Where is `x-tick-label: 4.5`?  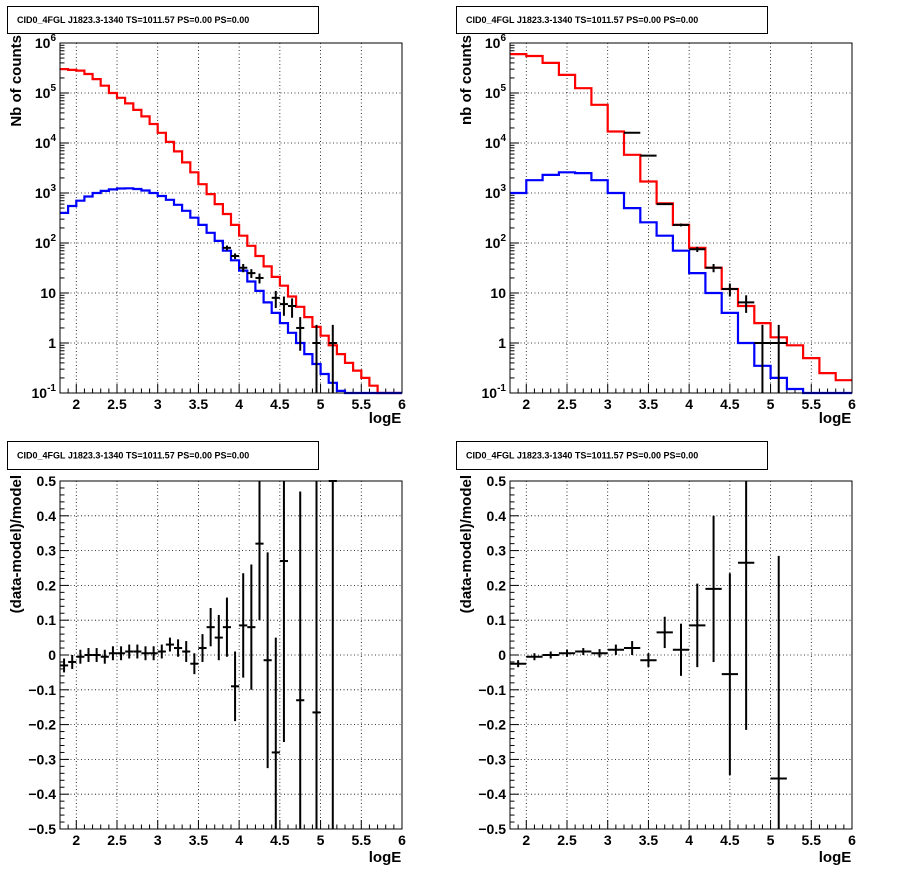 x-tick-label: 4.5 is located at coordinates (730, 404).